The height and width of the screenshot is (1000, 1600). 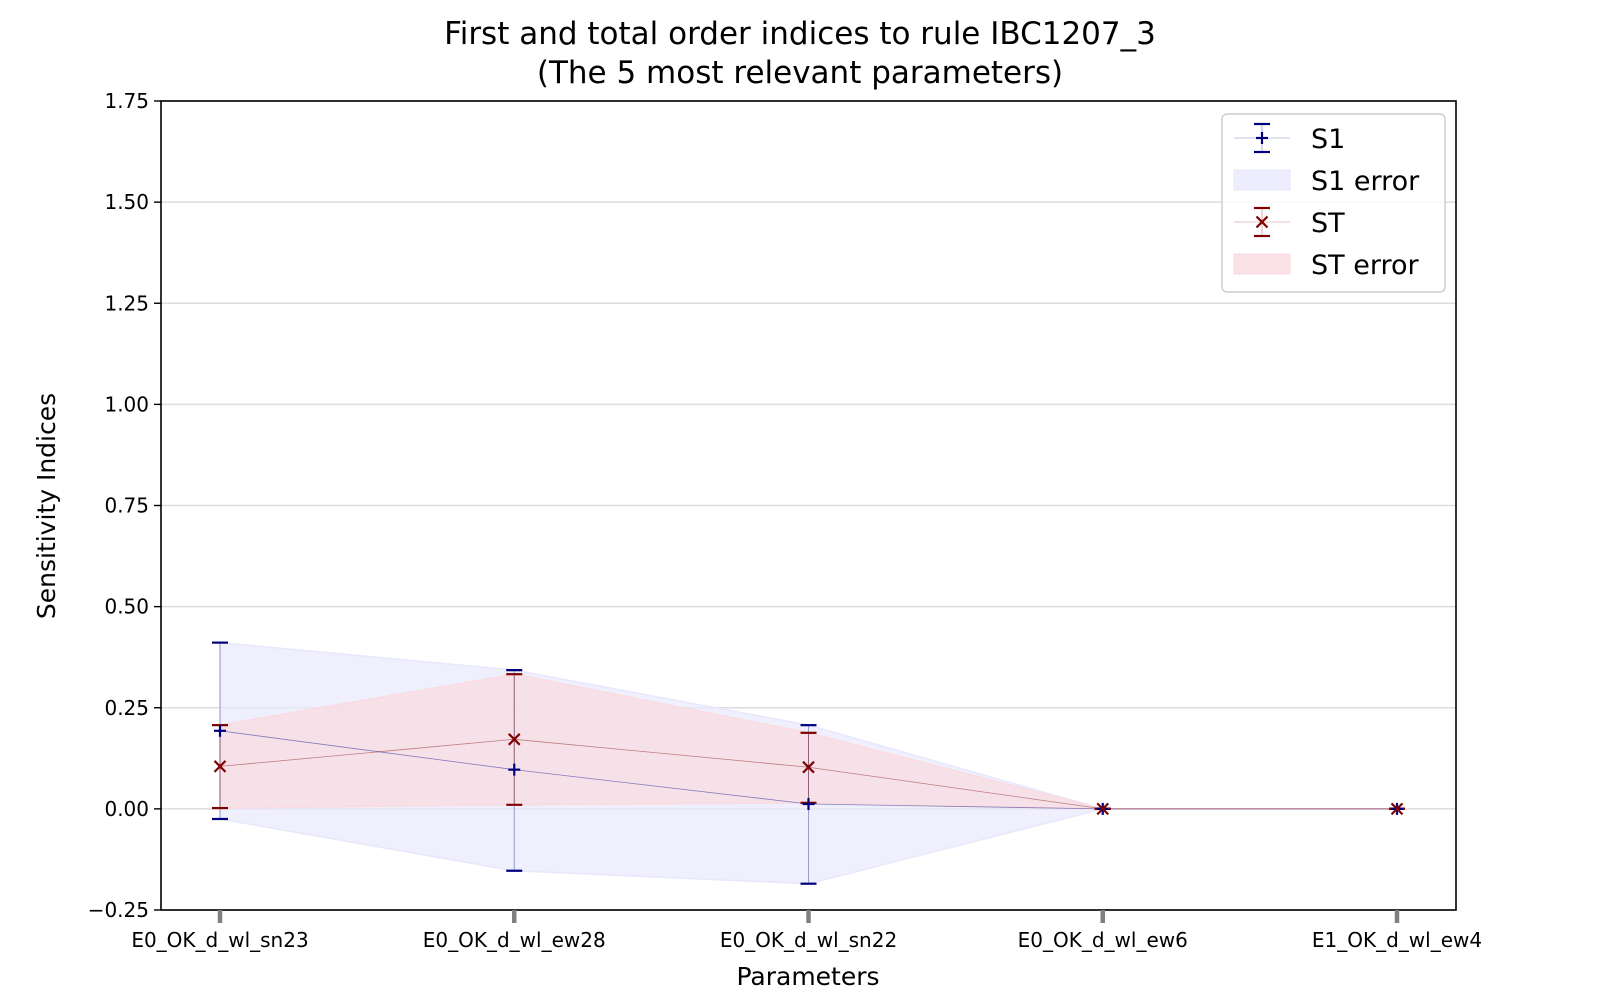 What do you see at coordinates (126, 607) in the screenshot?
I see `y-tick-label: 0.50` at bounding box center [126, 607].